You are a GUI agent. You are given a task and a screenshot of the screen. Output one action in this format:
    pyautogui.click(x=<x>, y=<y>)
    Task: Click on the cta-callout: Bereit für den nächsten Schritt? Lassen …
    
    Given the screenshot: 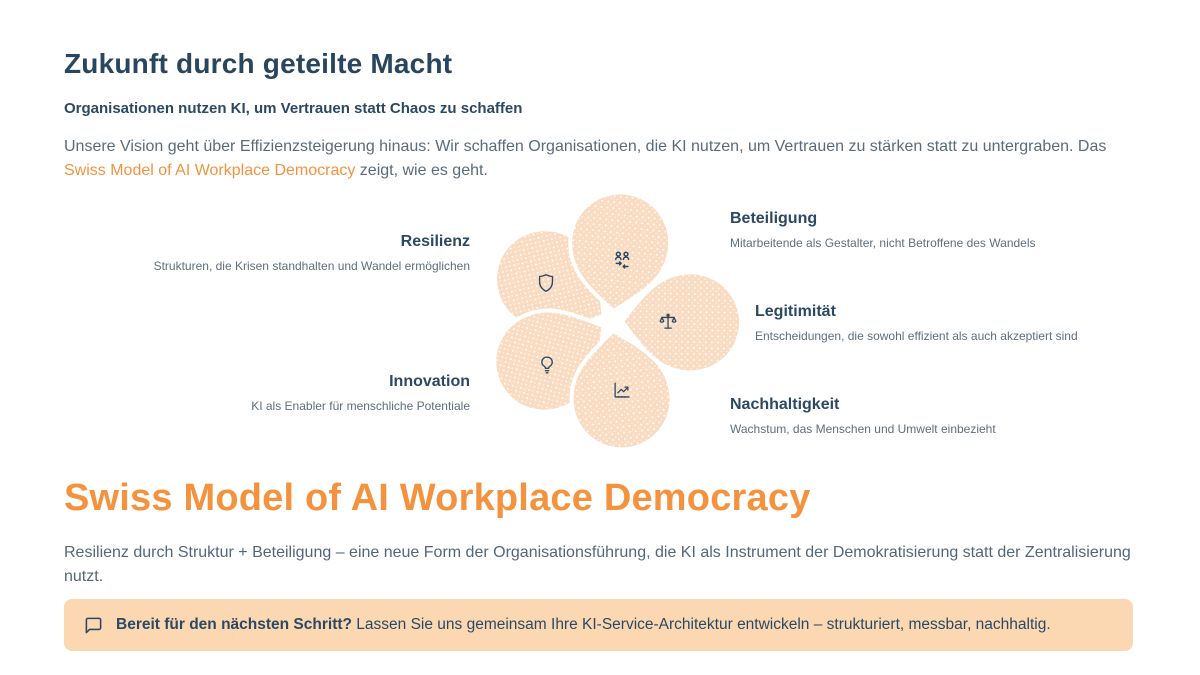 What is the action you would take?
    pyautogui.click(x=598, y=625)
    